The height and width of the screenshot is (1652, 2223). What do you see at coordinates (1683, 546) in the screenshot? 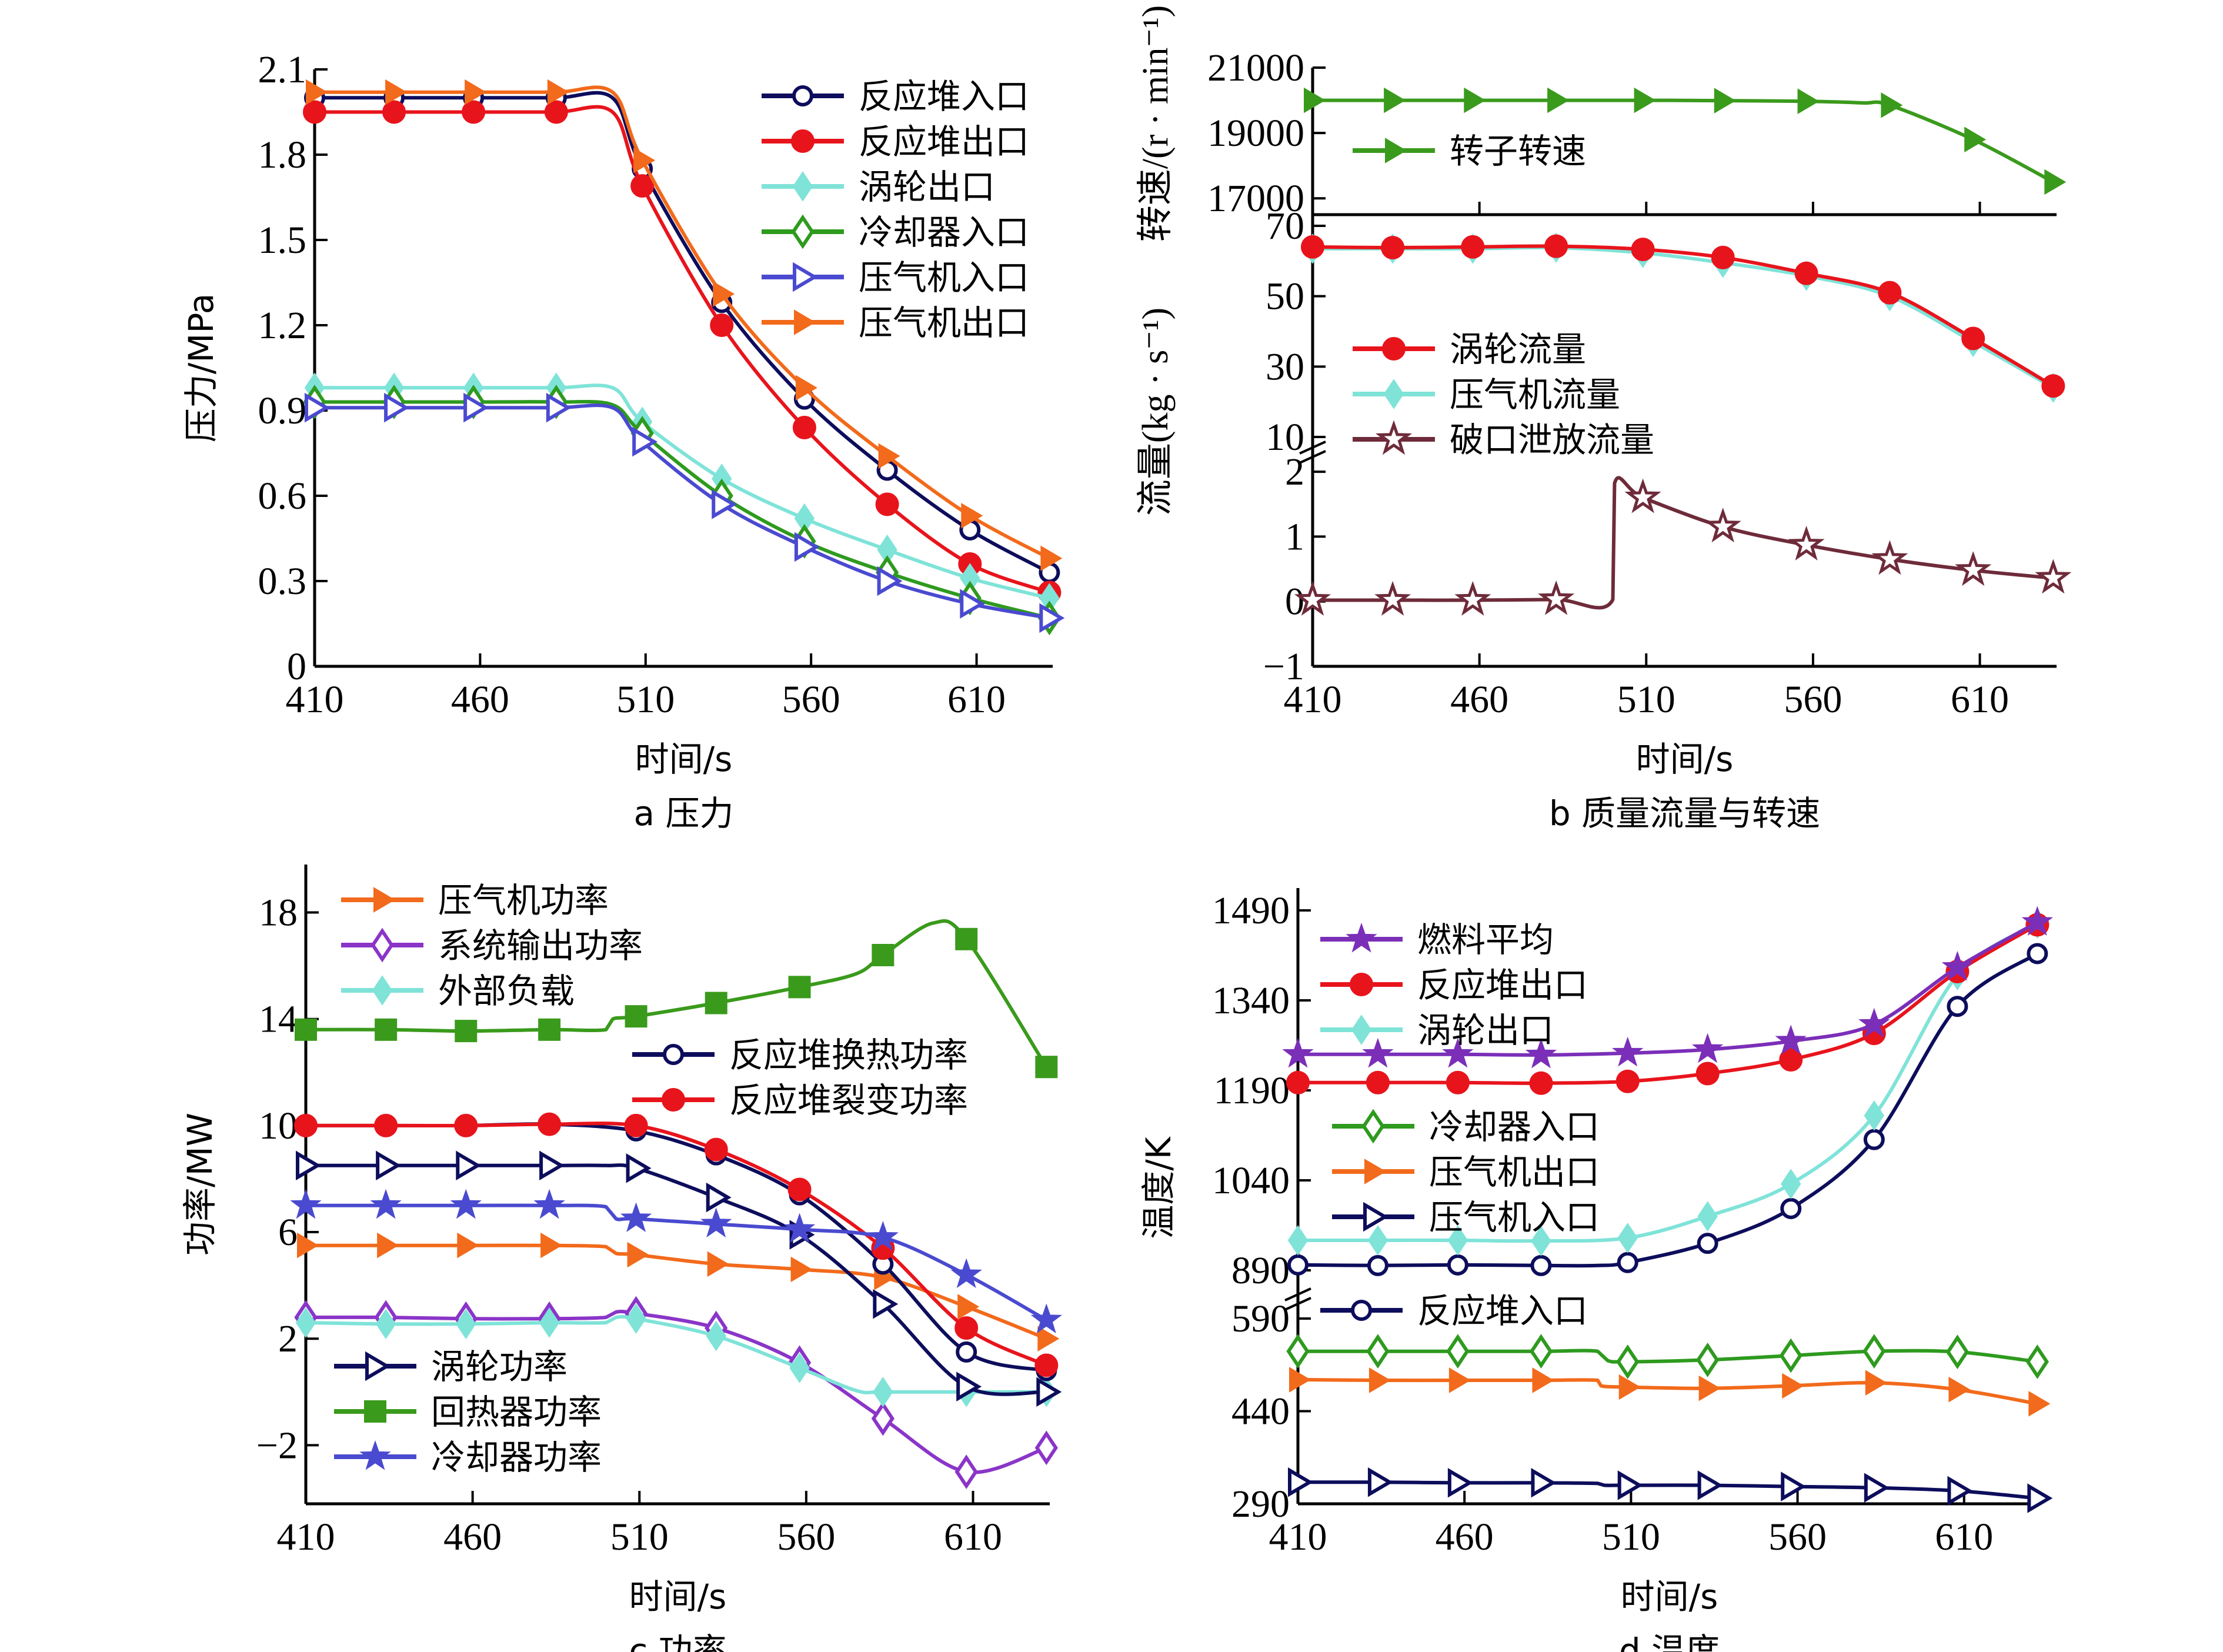
I see `series-破口泄放流量` at bounding box center [1683, 546].